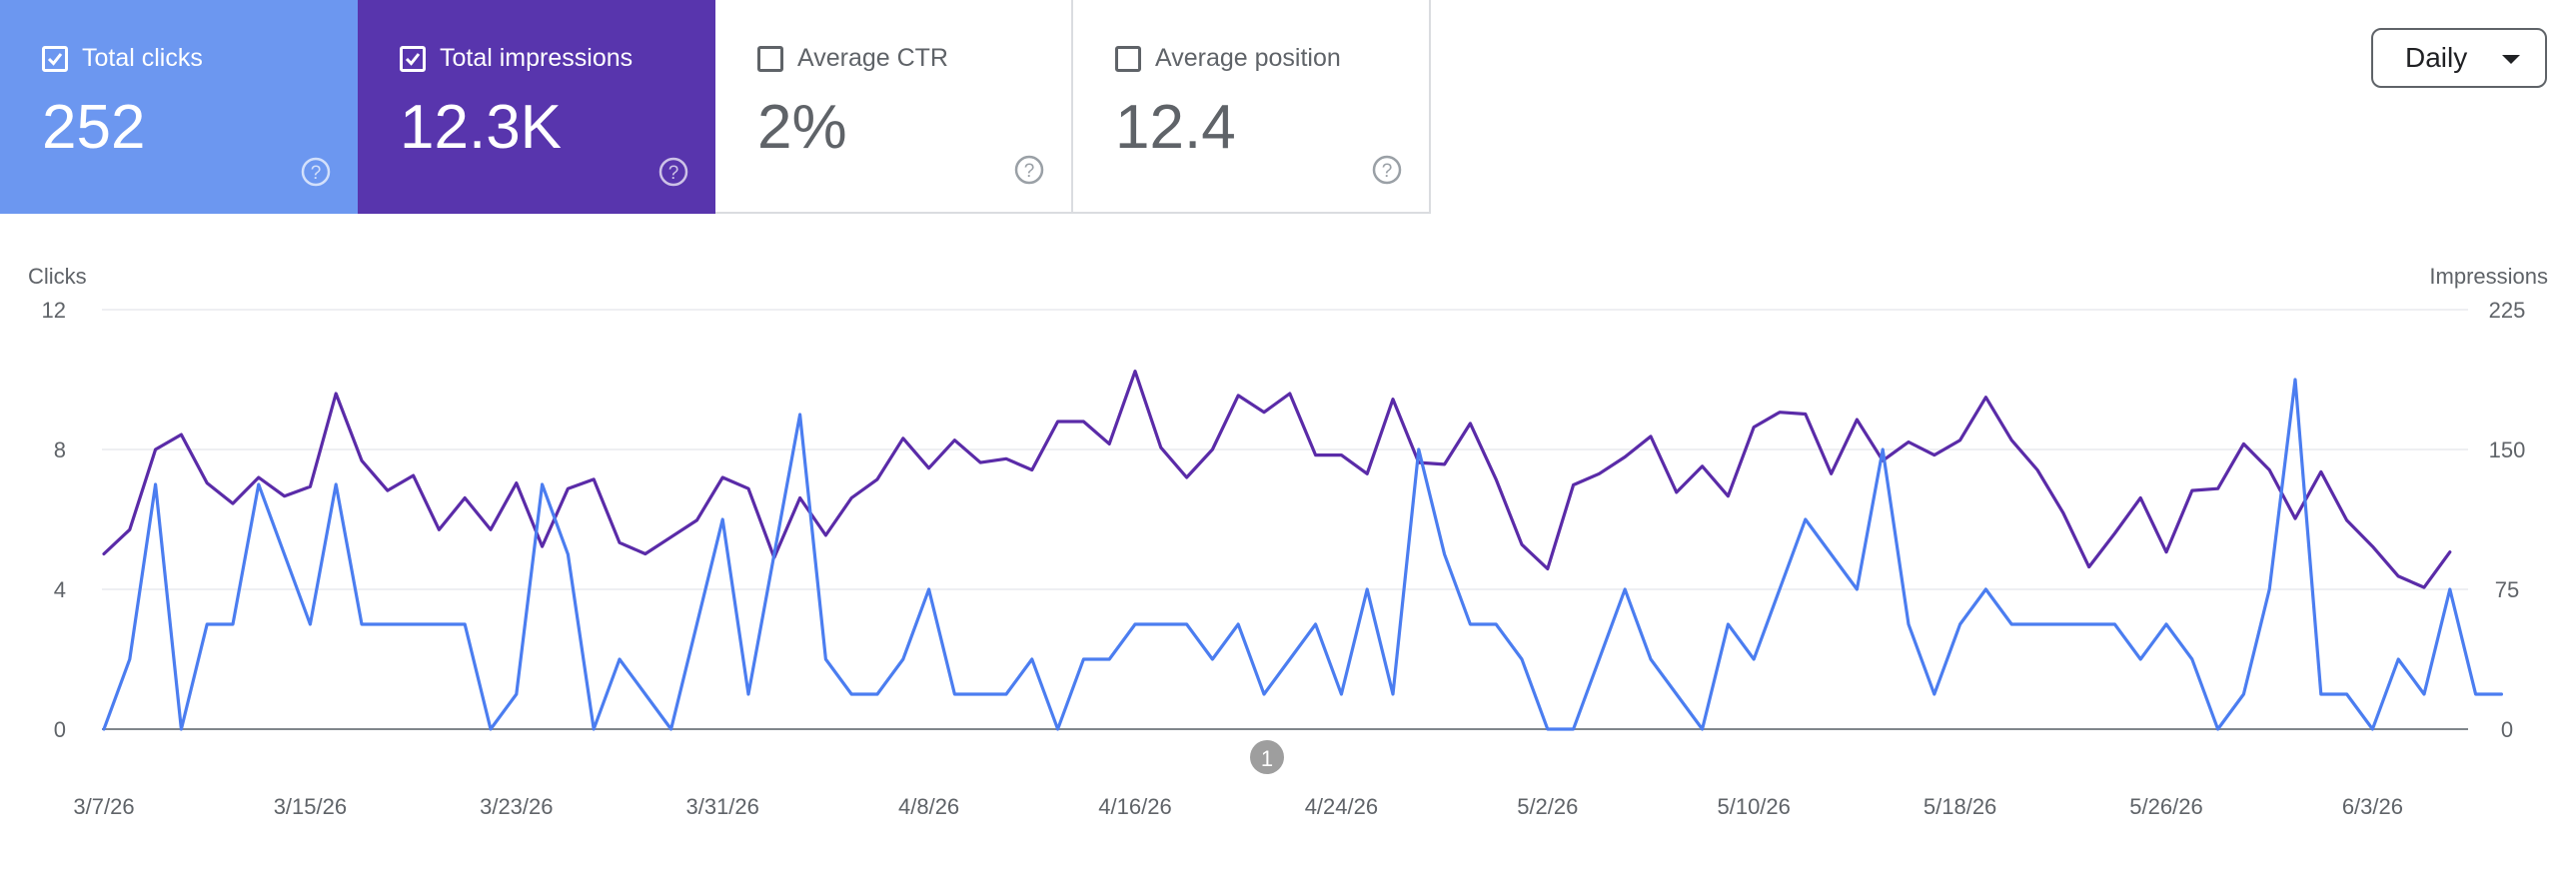  Describe the element at coordinates (537, 58) in the screenshot. I see `metric-label: Total impressions` at that location.